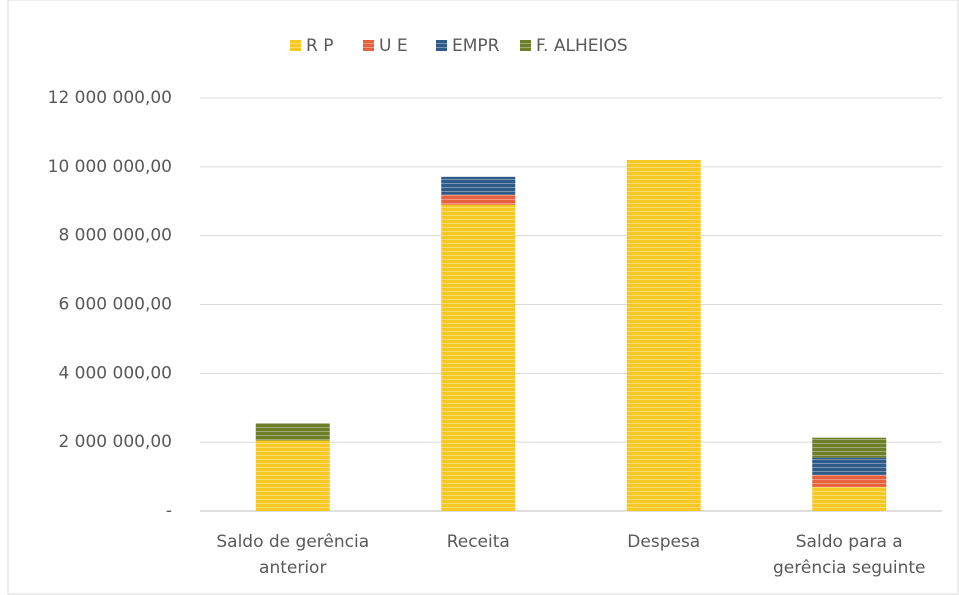 This screenshot has width=959, height=595. What do you see at coordinates (664, 542) in the screenshot?
I see `x-tick-label: Despesa` at bounding box center [664, 542].